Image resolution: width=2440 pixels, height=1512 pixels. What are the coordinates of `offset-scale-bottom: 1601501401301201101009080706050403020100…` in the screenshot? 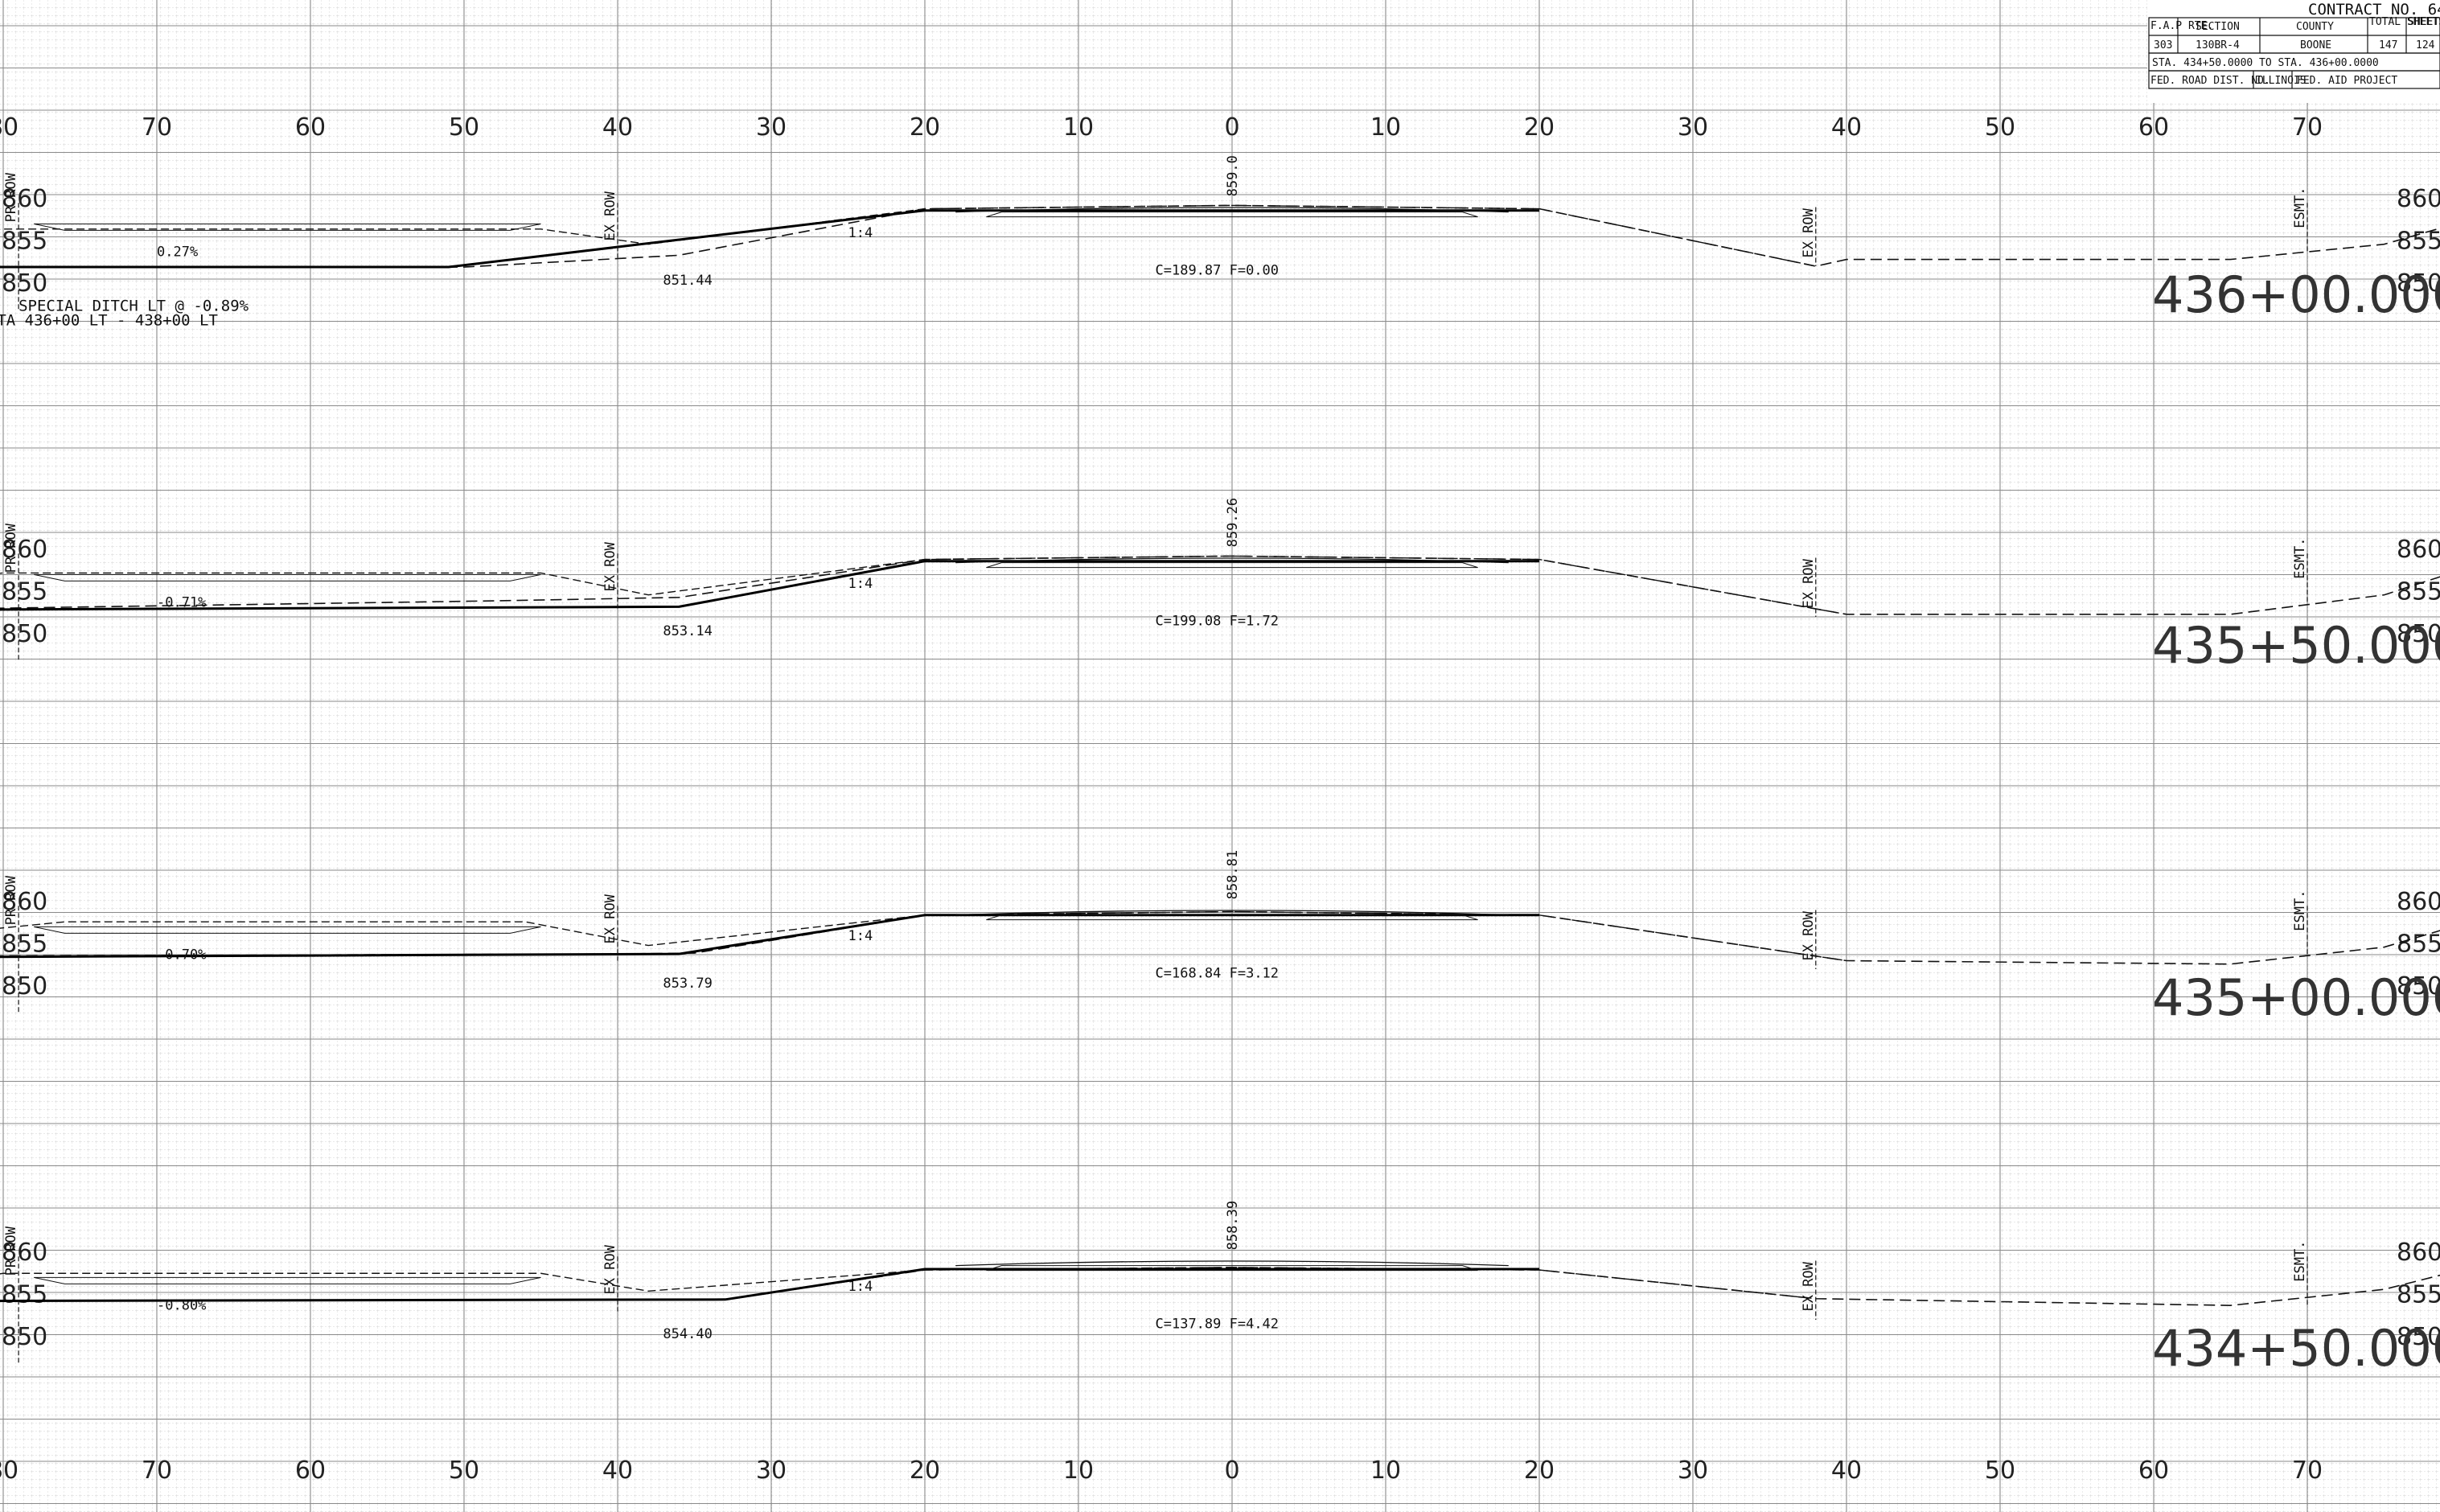 It's located at (1161, 1471).